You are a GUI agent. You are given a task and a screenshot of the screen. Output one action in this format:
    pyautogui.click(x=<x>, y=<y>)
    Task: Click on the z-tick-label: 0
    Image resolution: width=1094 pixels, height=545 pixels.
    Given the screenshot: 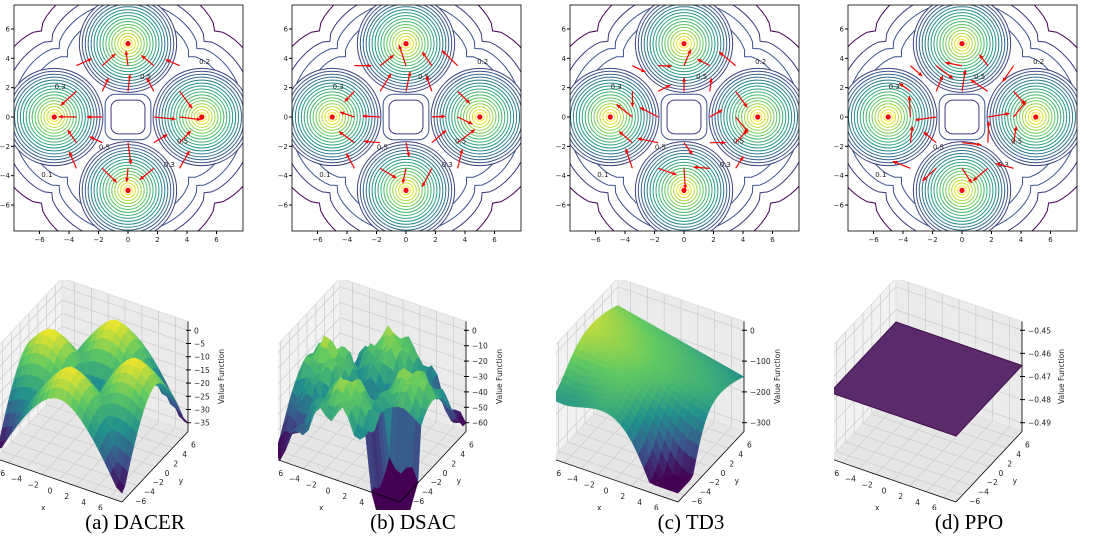 What is the action you would take?
    pyautogui.click(x=196, y=330)
    